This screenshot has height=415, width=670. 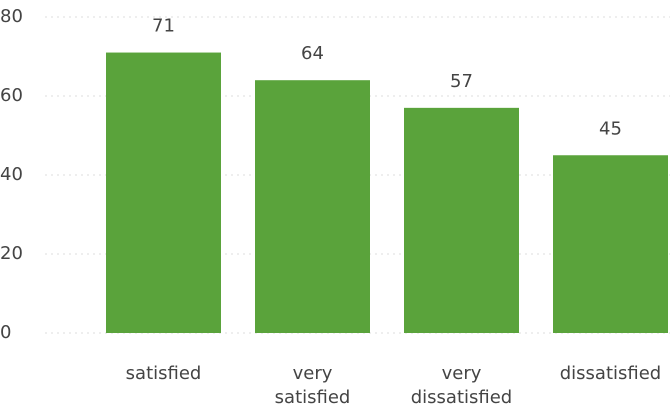 What do you see at coordinates (11, 95) in the screenshot?
I see `y-tick-label: 60` at bounding box center [11, 95].